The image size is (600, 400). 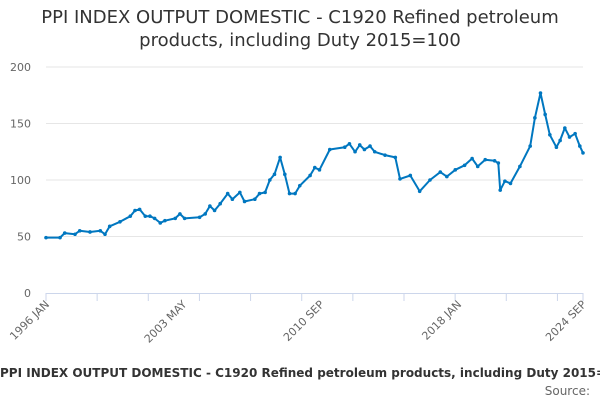 I want to click on y-tick-label: 150, so click(x=20, y=124).